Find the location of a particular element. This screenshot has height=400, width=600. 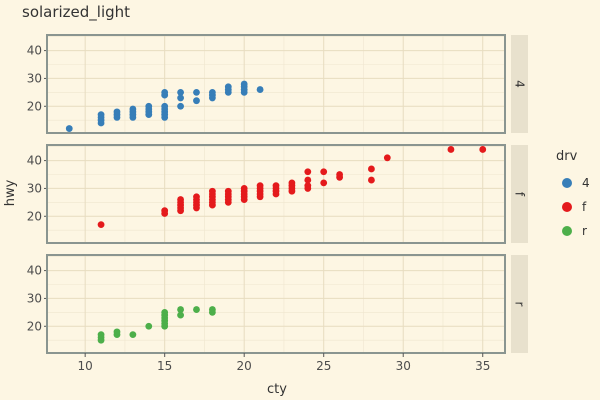

x-axis-title: cty is located at coordinates (277, 389).